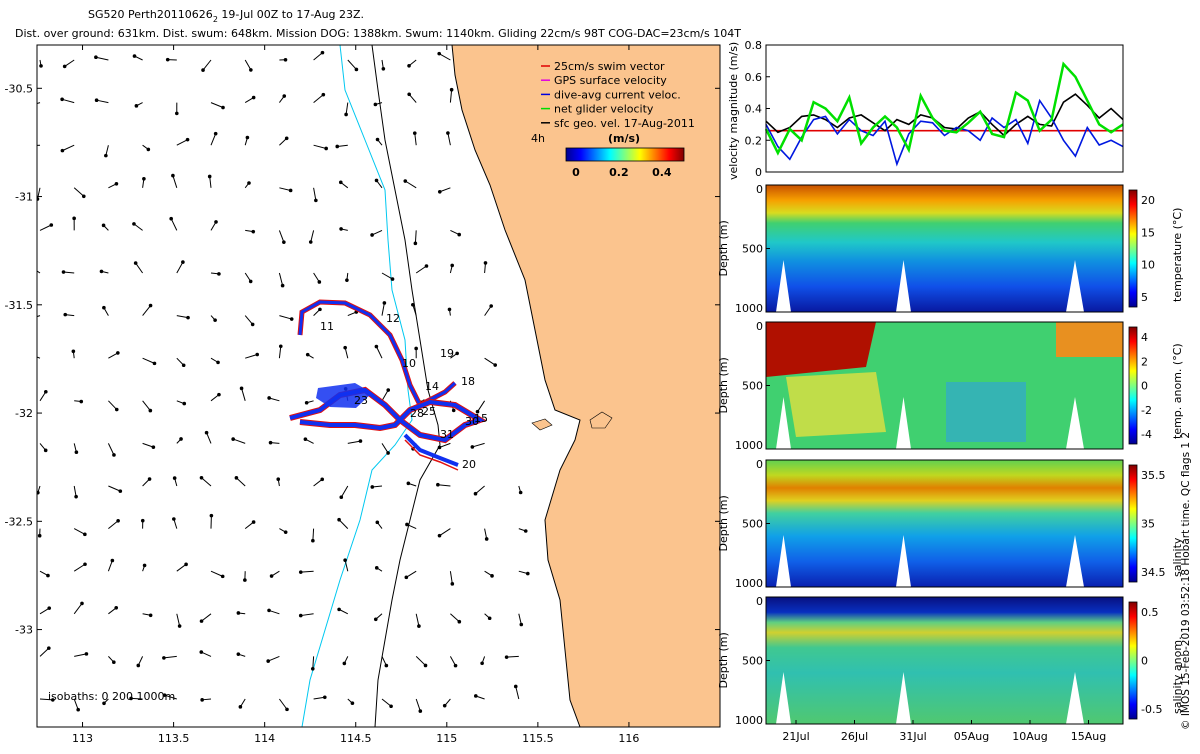 The width and height of the screenshot is (1200, 754). Describe the element at coordinates (1089, 339) in the screenshot. I see `warm-anomaly-patch` at that location.